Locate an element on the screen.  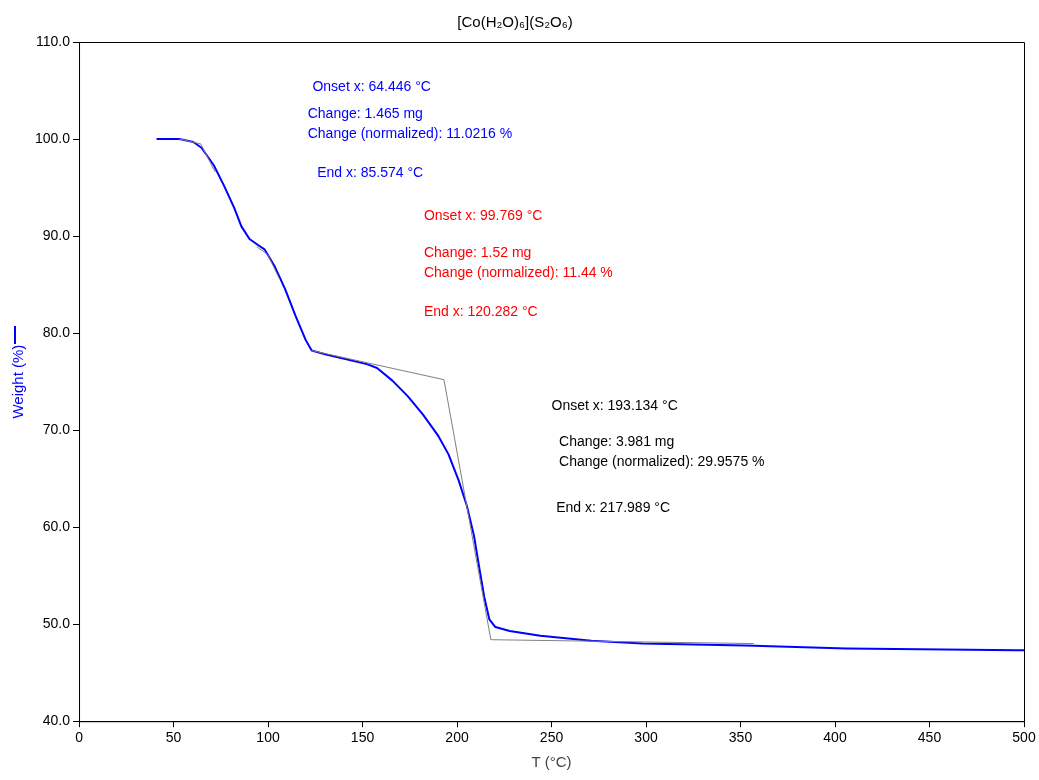
x-tick-label: 150 is located at coordinates (362, 737).